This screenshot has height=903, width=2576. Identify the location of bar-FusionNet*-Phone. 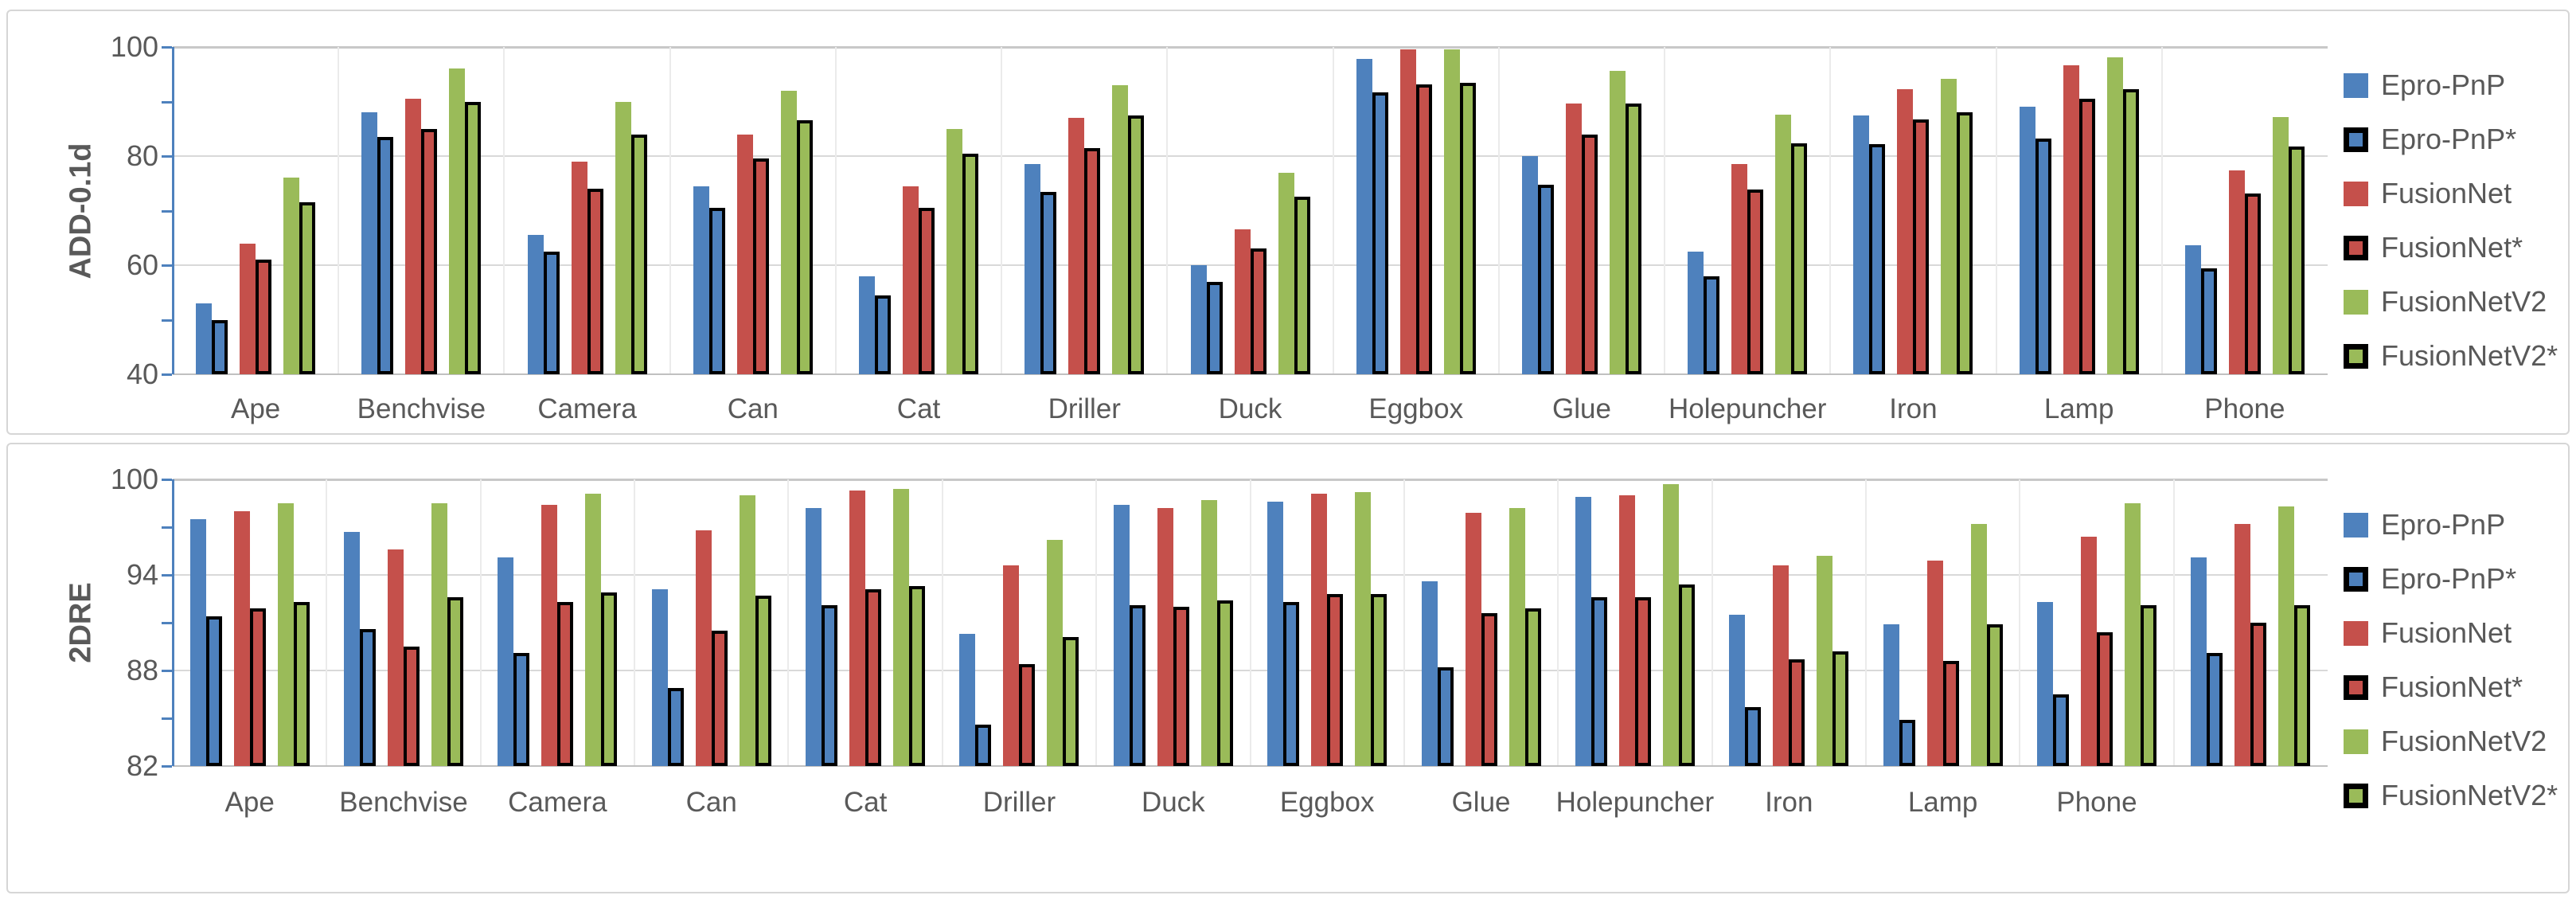
(2104, 699).